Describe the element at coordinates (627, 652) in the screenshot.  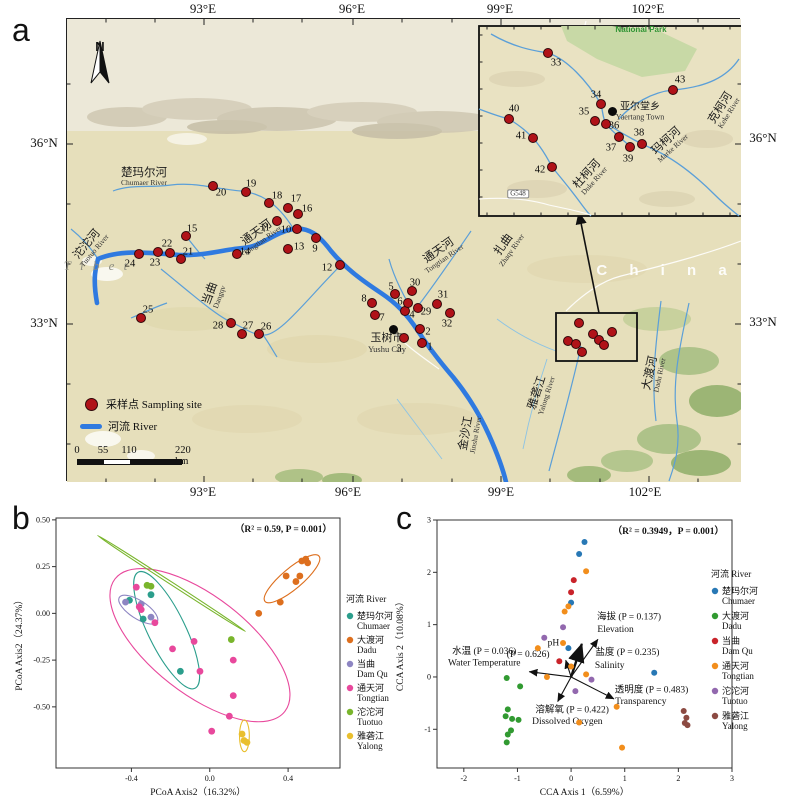
I see `env-vector-label: 盐度 (P = 0.235)` at that location.